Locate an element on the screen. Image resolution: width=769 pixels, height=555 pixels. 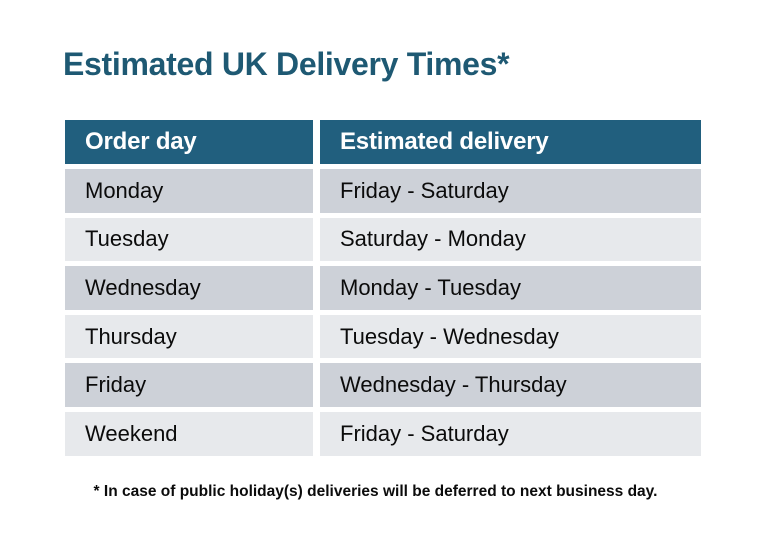
column-header-order-day: Order day is located at coordinates (189, 142).